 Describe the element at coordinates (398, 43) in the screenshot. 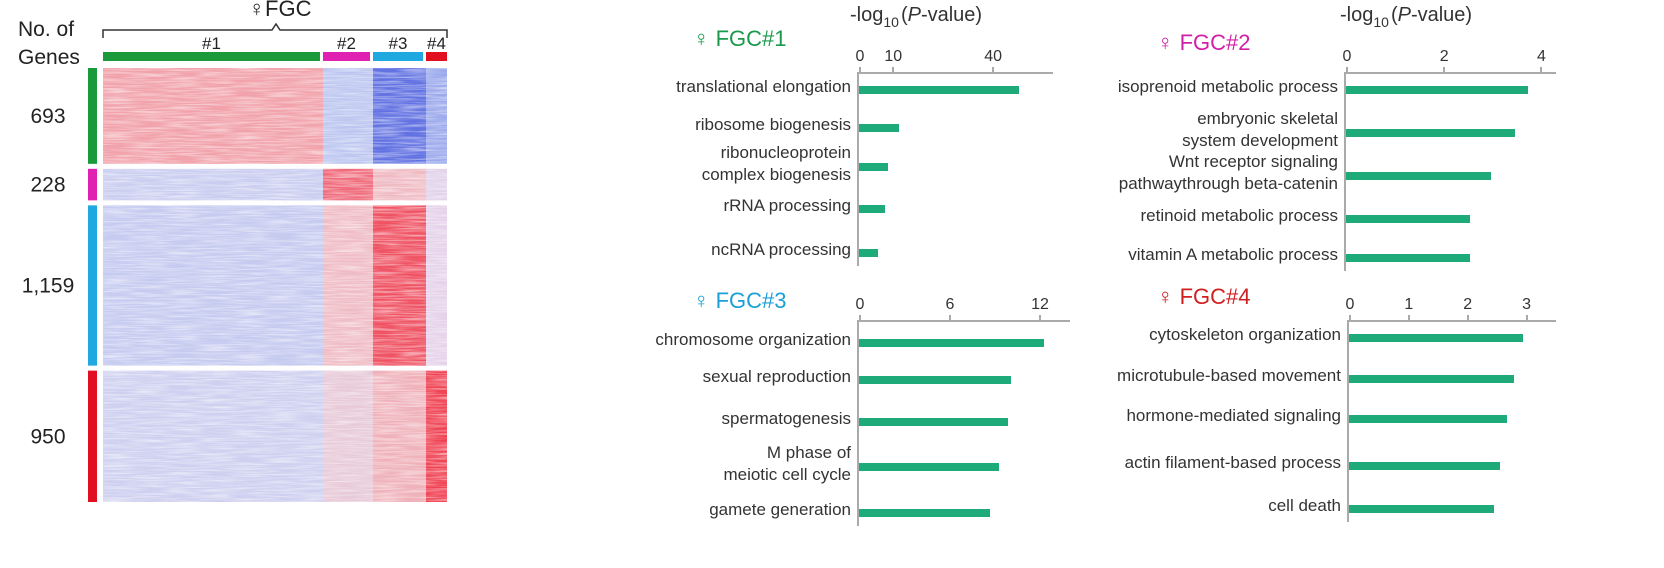

I see `column-group-label: #3` at that location.